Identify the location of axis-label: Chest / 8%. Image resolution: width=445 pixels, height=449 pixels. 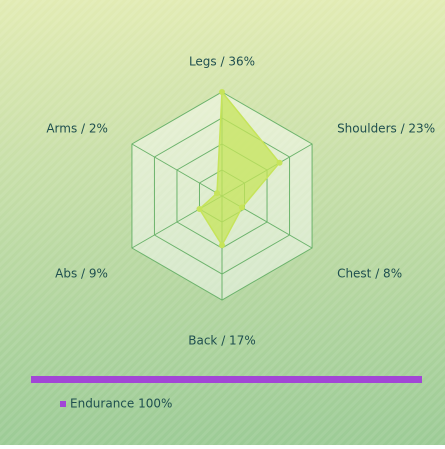
(369, 274).